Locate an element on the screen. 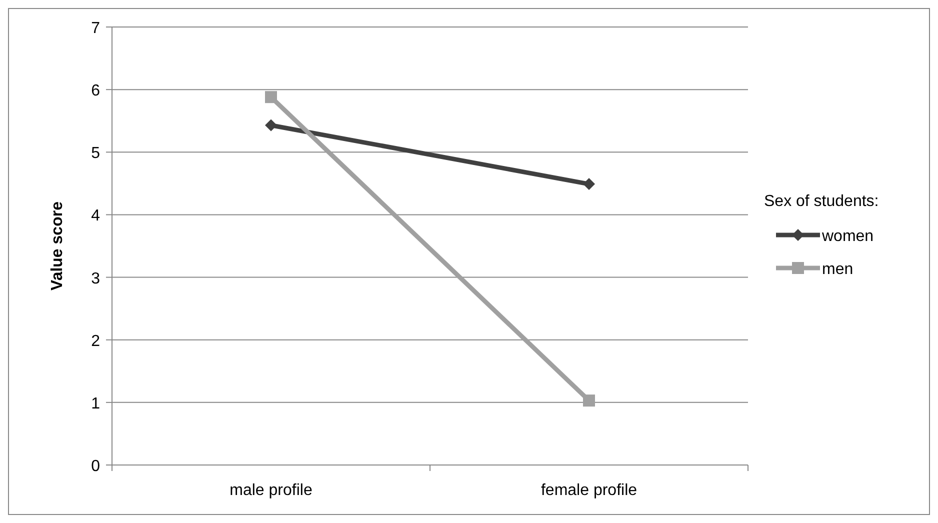 The height and width of the screenshot is (523, 938). y-axis-title: Value score is located at coordinates (57, 245).